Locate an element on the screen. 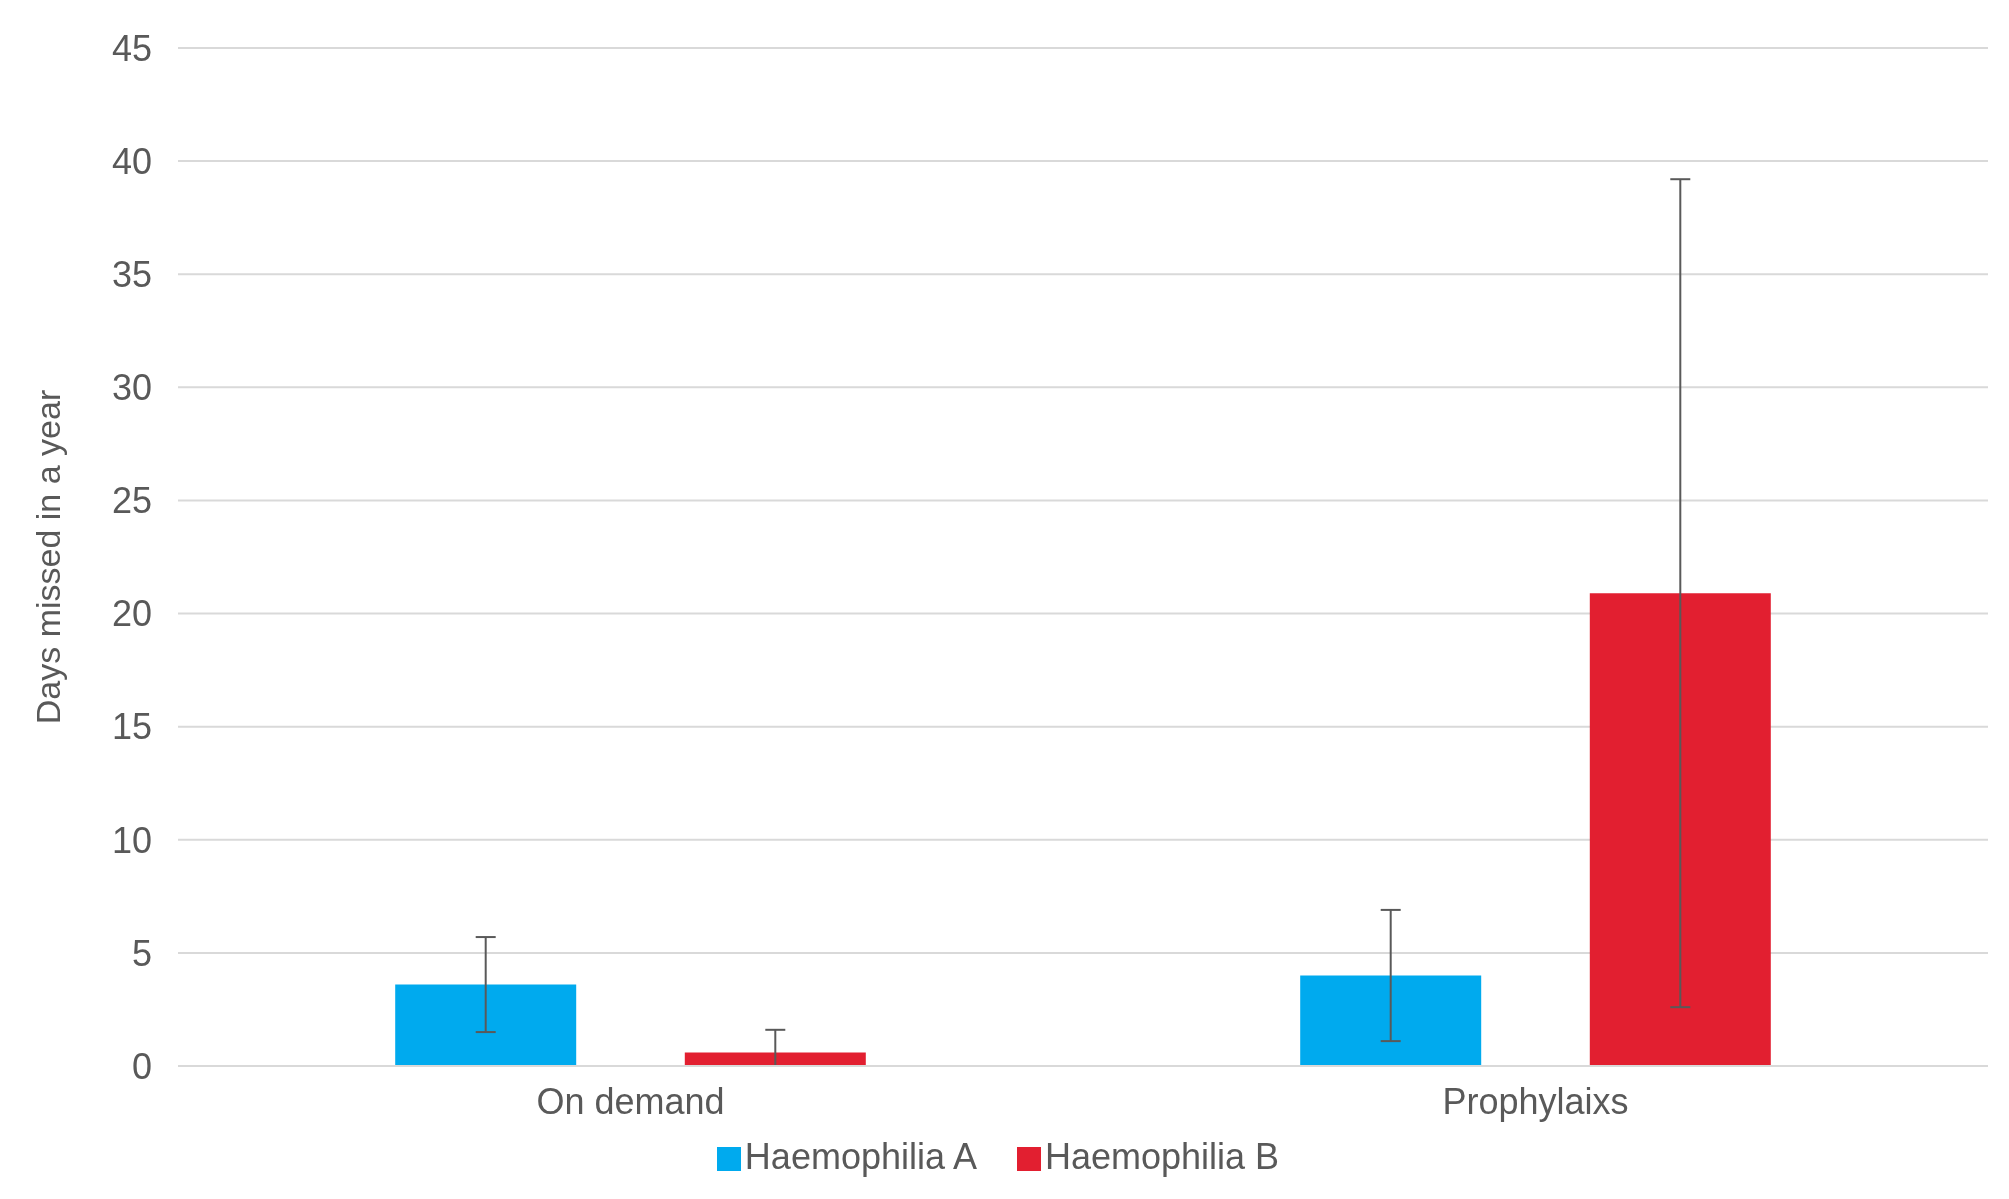  y-tick-label: 45 is located at coordinates (131, 48).